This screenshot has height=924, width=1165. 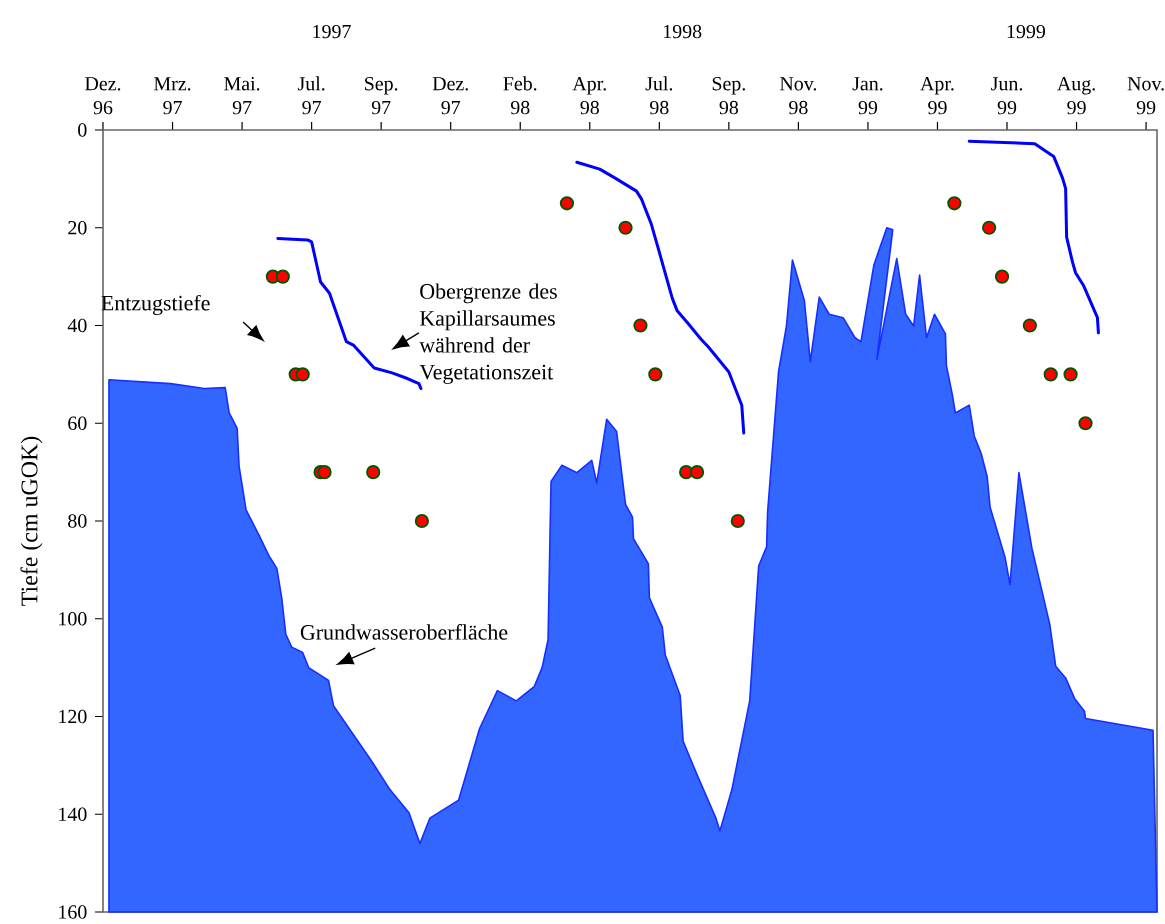 I want to click on y-tick-label: 120, so click(x=73, y=716).